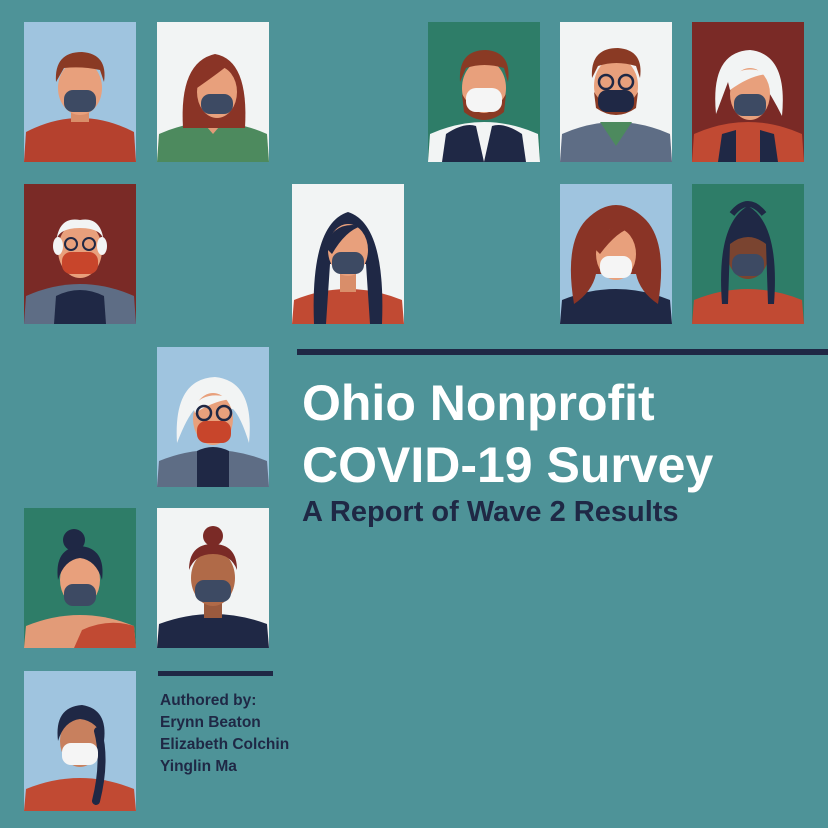  Describe the element at coordinates (508, 465) in the screenshot. I see `title-line-2: COVID-19 Survey` at that location.